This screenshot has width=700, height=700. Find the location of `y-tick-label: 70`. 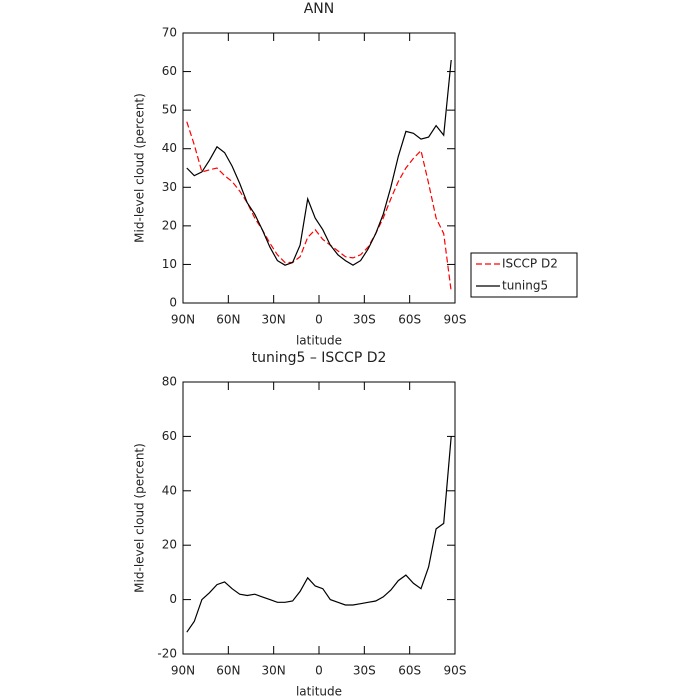

y-tick-label: 70 is located at coordinates (169, 33).